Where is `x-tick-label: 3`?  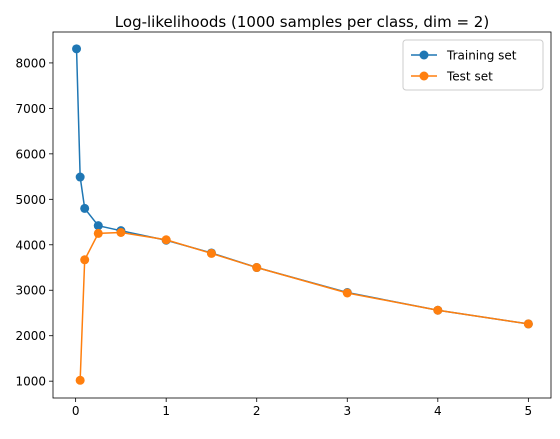
x-tick-label: 3 is located at coordinates (347, 411).